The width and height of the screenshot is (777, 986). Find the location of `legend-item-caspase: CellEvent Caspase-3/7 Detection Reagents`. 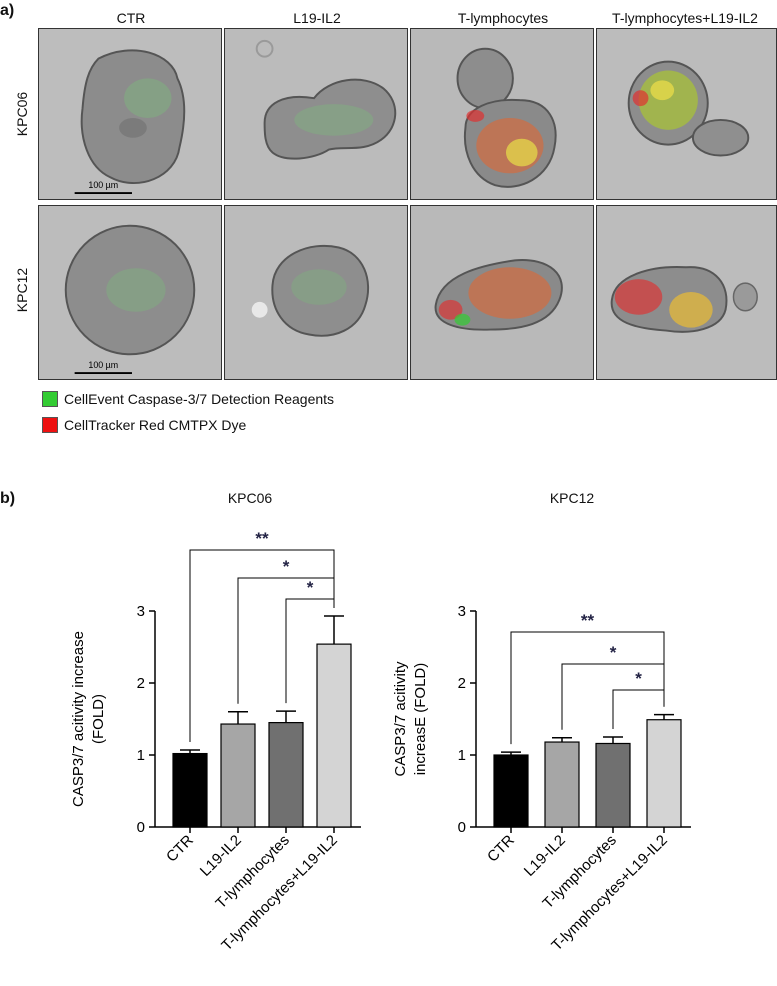

legend-item-caspase: CellEvent Caspase-3/7 Detection Reagents is located at coordinates (188, 399).